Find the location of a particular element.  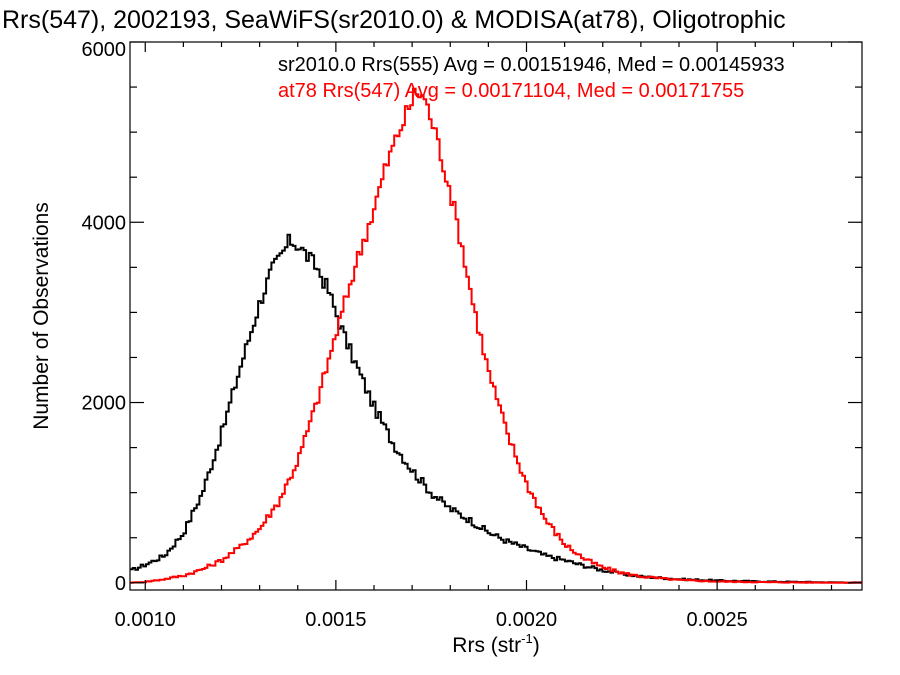

y-tick-label: 4000 is located at coordinates (104, 223).